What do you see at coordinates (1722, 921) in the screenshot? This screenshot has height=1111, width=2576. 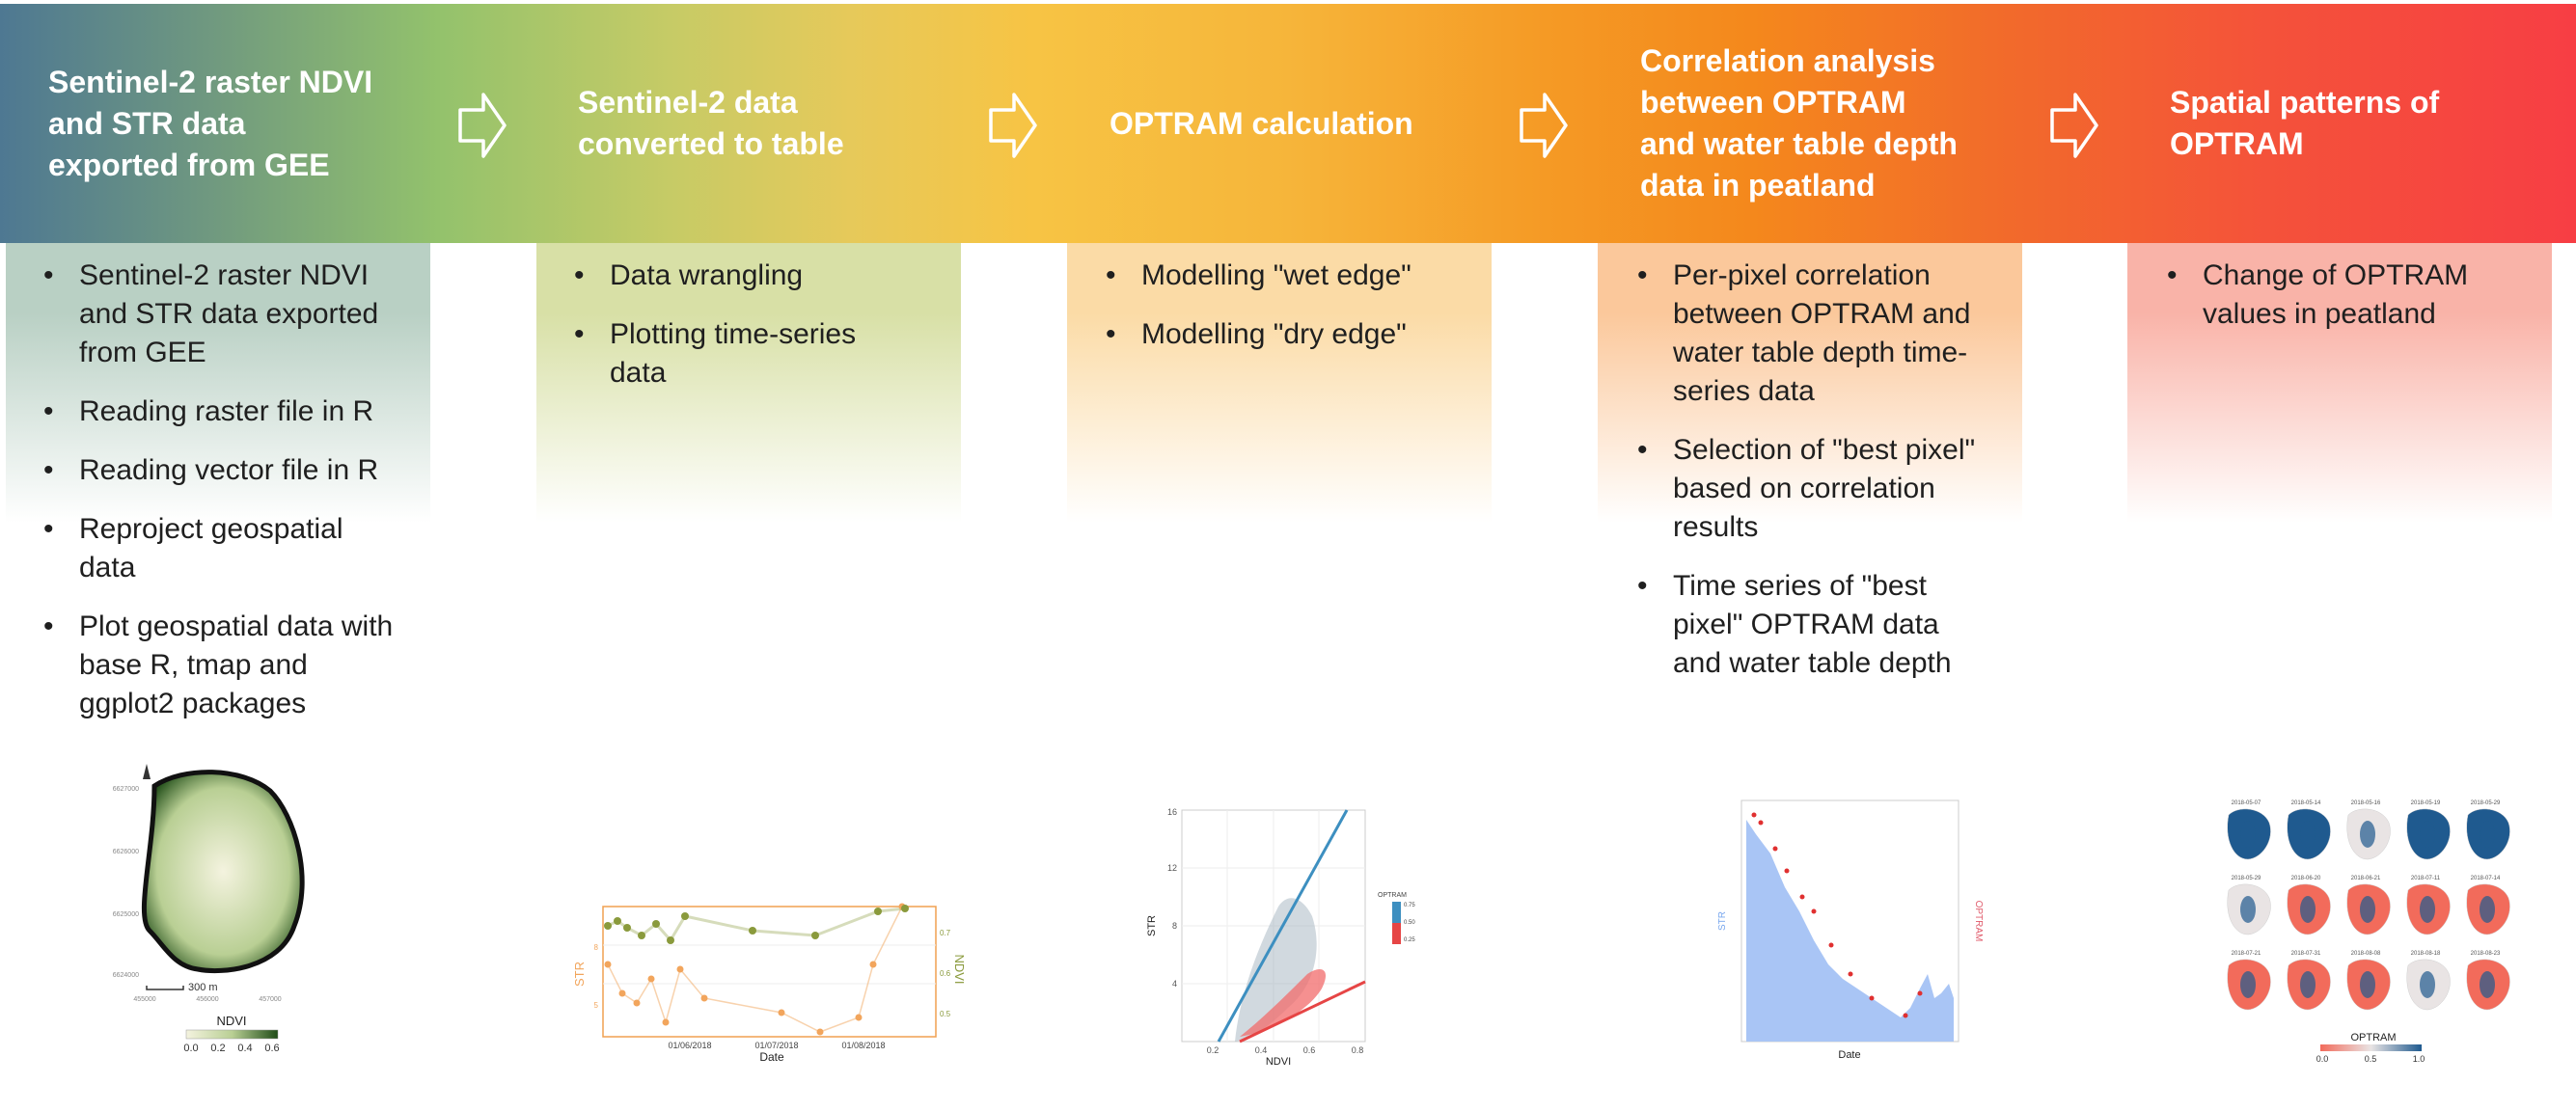 I see `left-axis-label: STR` at bounding box center [1722, 921].